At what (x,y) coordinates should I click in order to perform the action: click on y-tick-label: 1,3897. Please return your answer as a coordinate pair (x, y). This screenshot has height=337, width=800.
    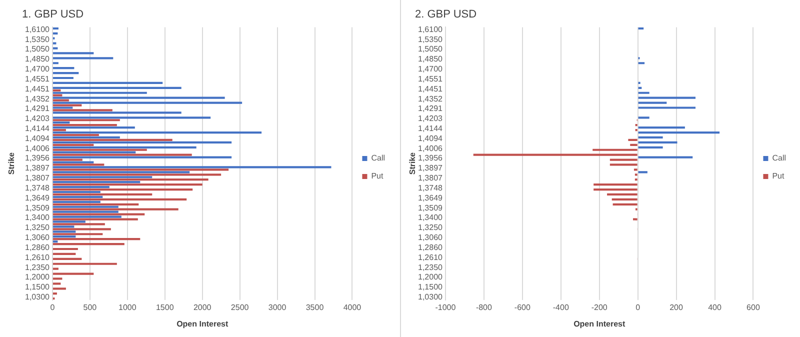
    Looking at the image, I should click on (431, 168).